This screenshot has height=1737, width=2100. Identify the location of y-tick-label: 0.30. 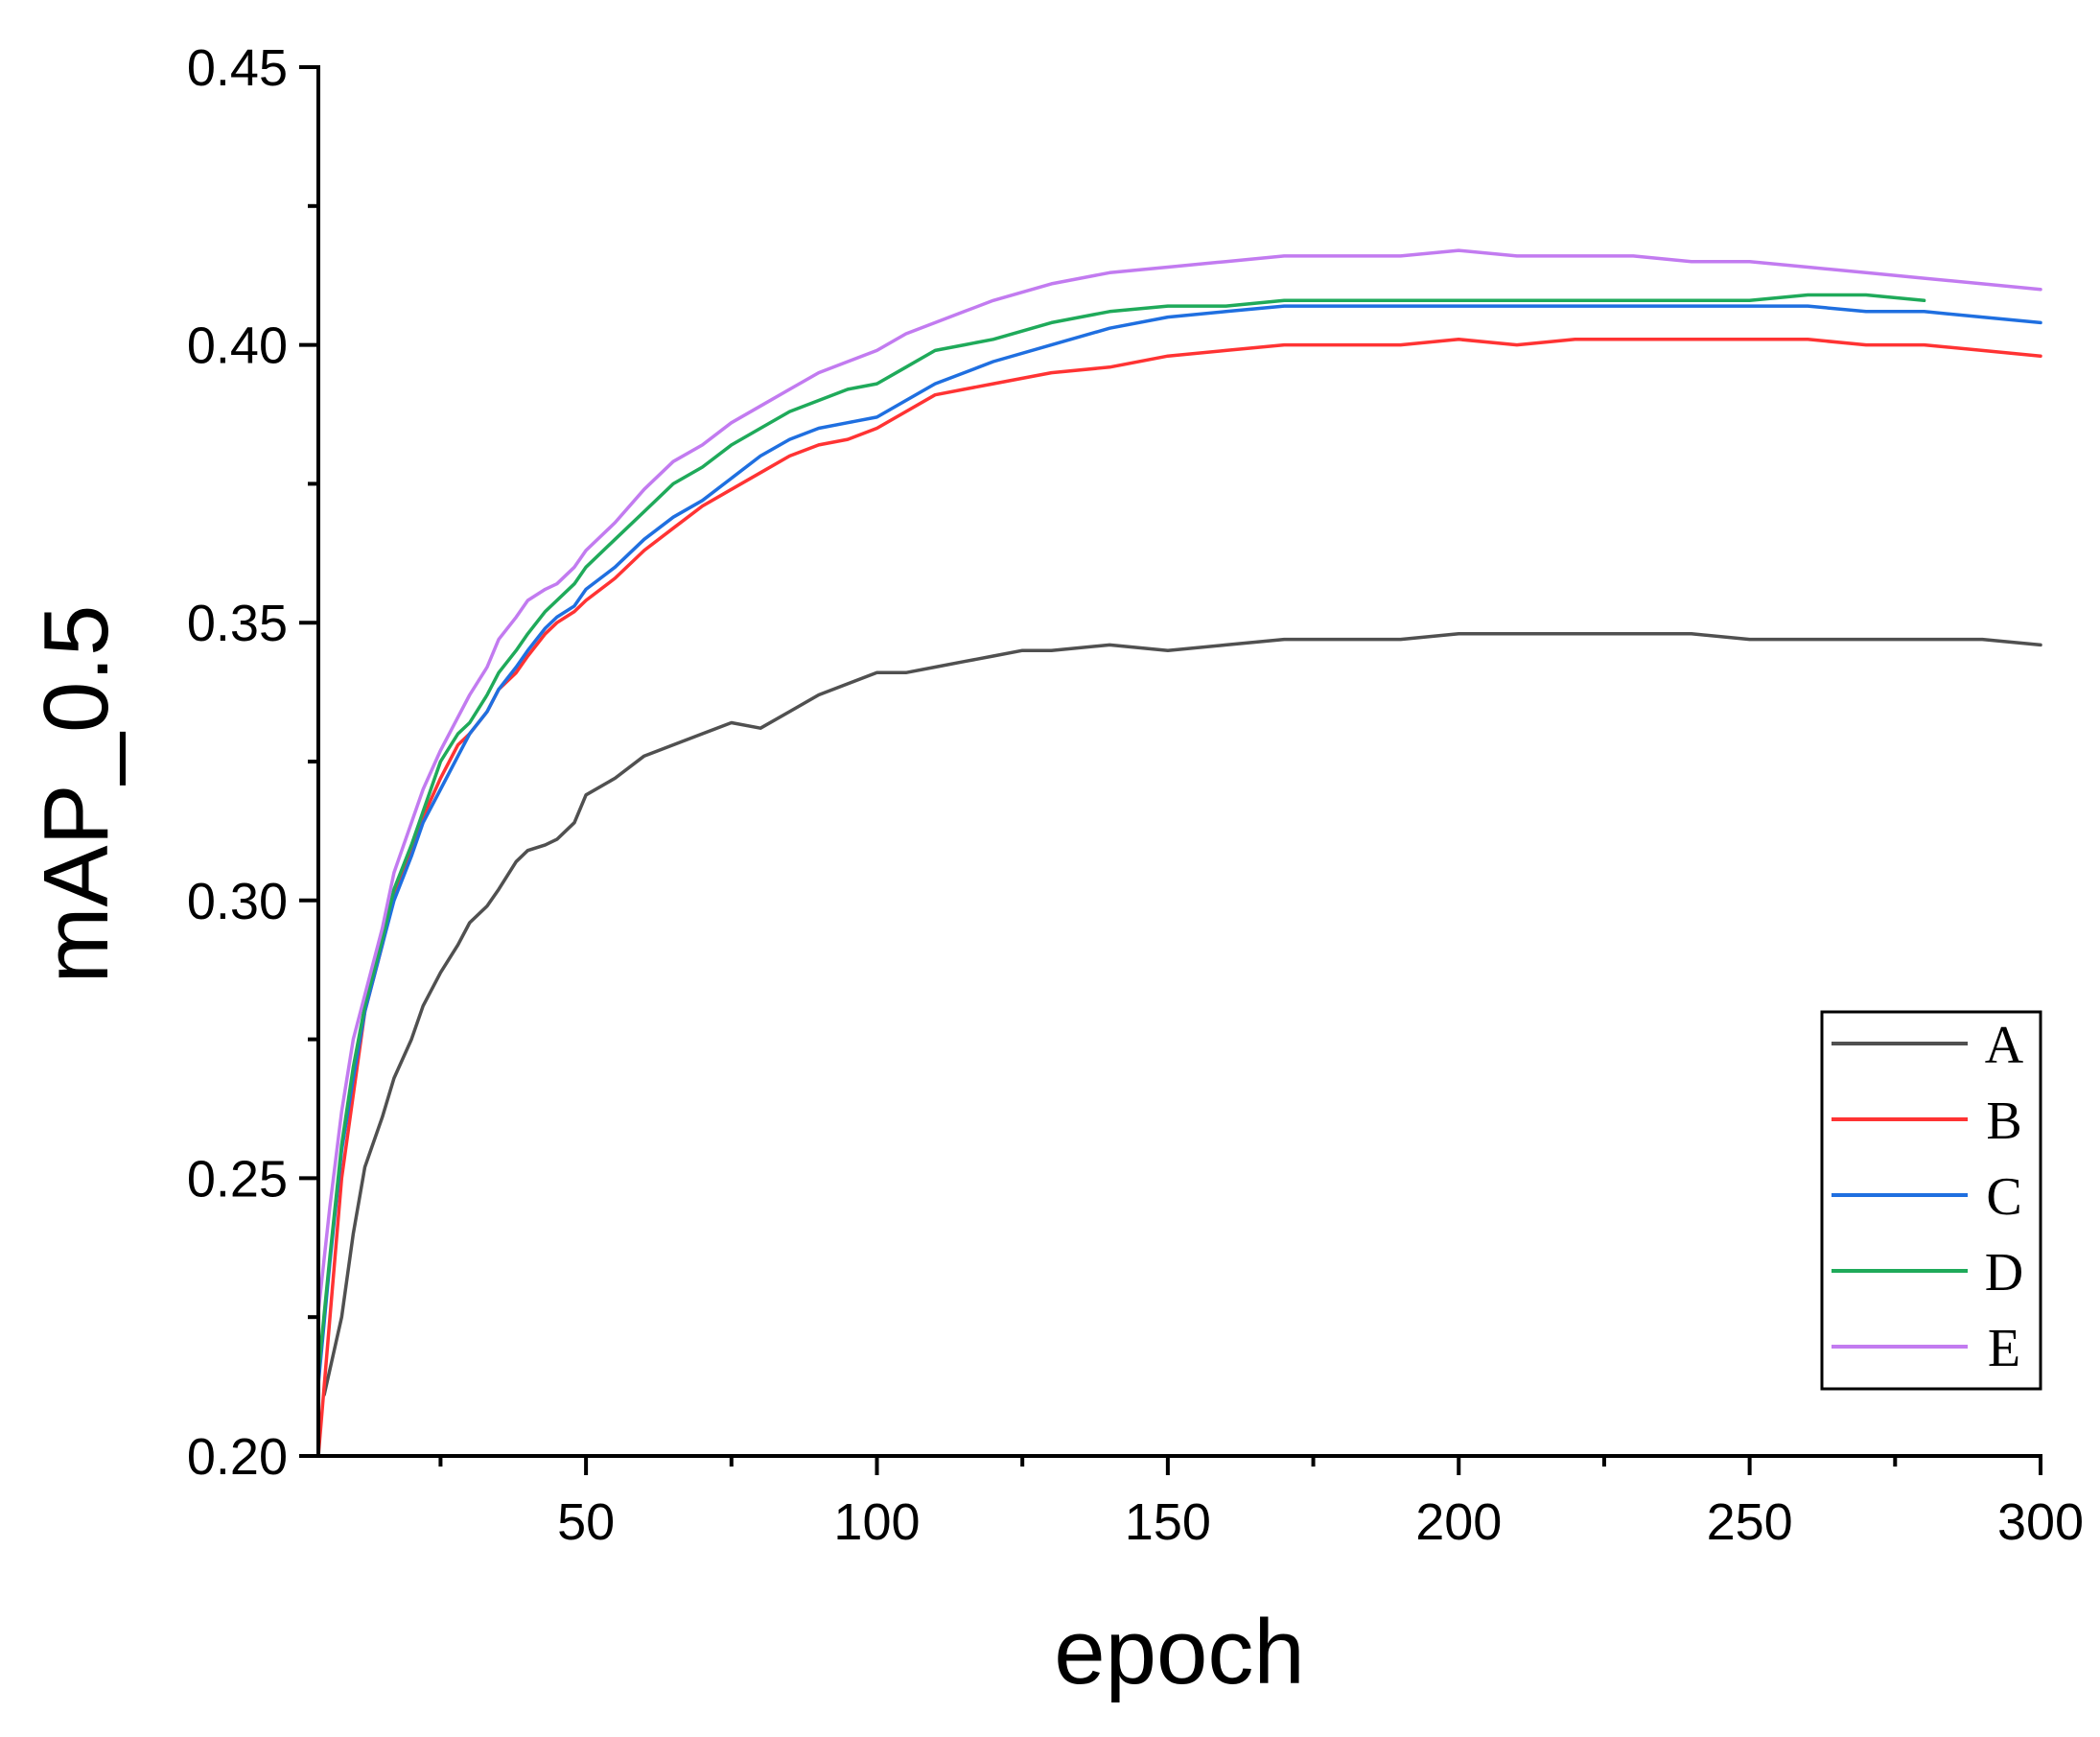
(237, 901).